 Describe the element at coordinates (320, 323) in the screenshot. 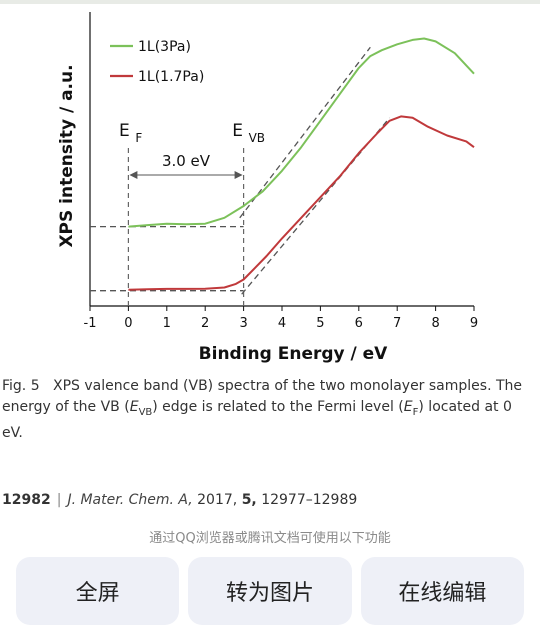

I see `x-tick-label: 5` at that location.